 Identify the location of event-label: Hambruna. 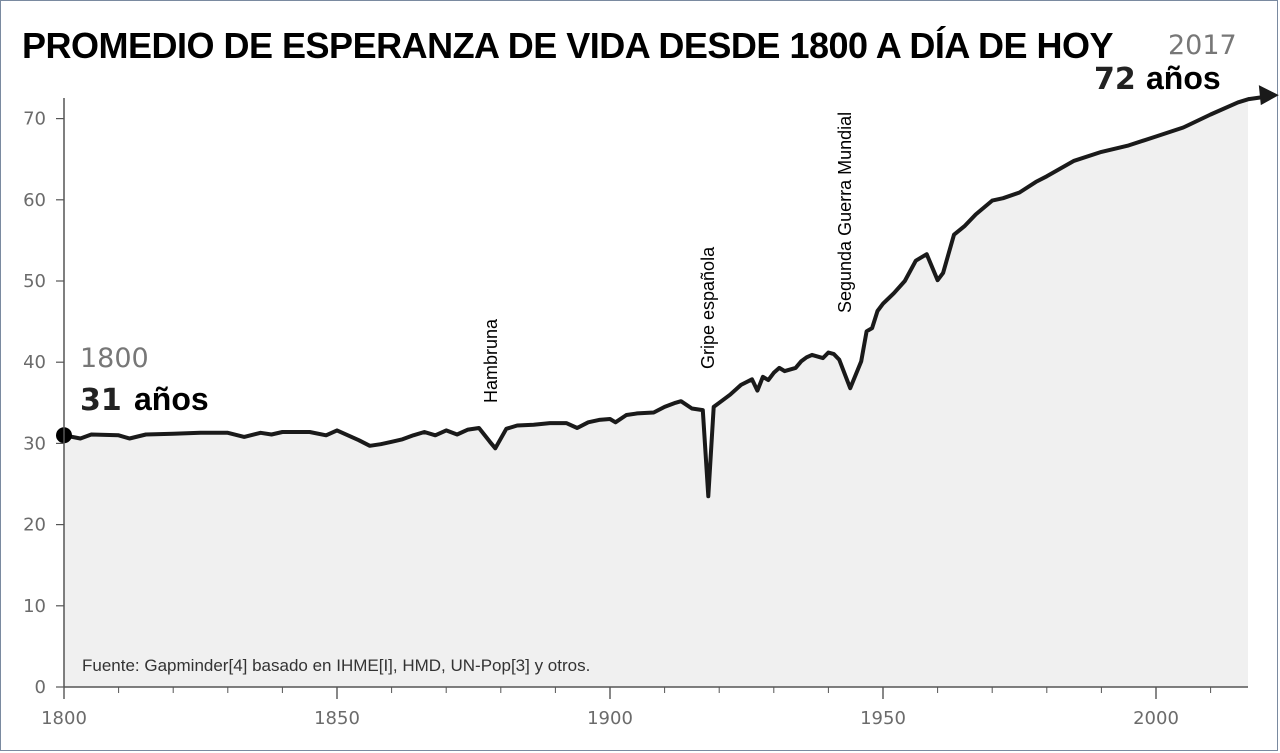
(491, 360).